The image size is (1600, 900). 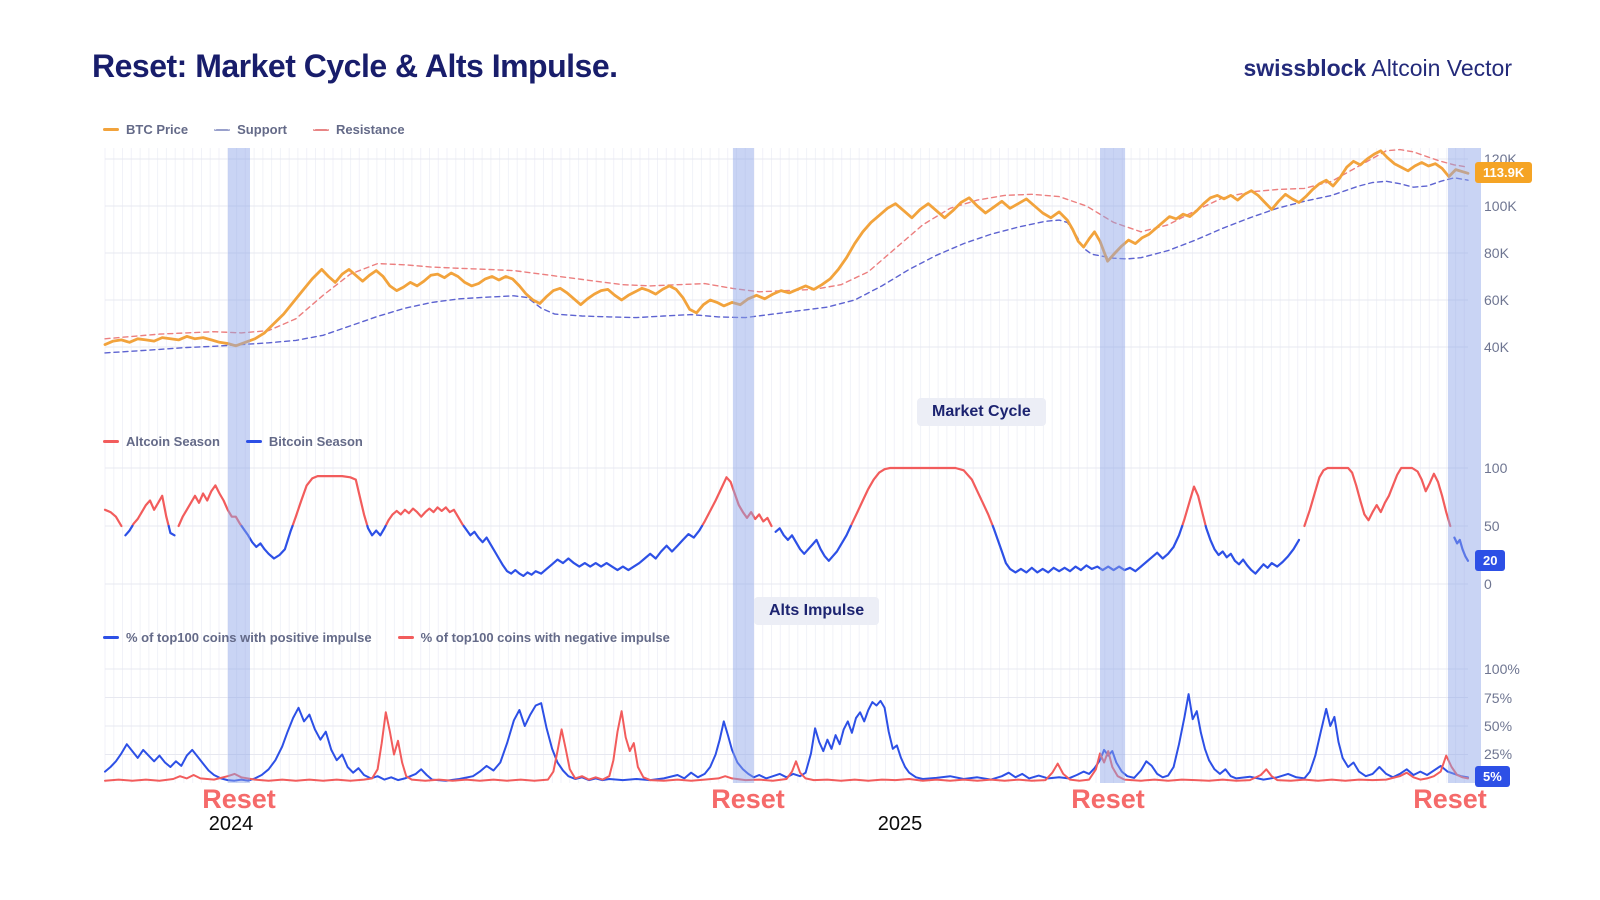 What do you see at coordinates (1488, 584) in the screenshot?
I see `y-tick: 0` at bounding box center [1488, 584].